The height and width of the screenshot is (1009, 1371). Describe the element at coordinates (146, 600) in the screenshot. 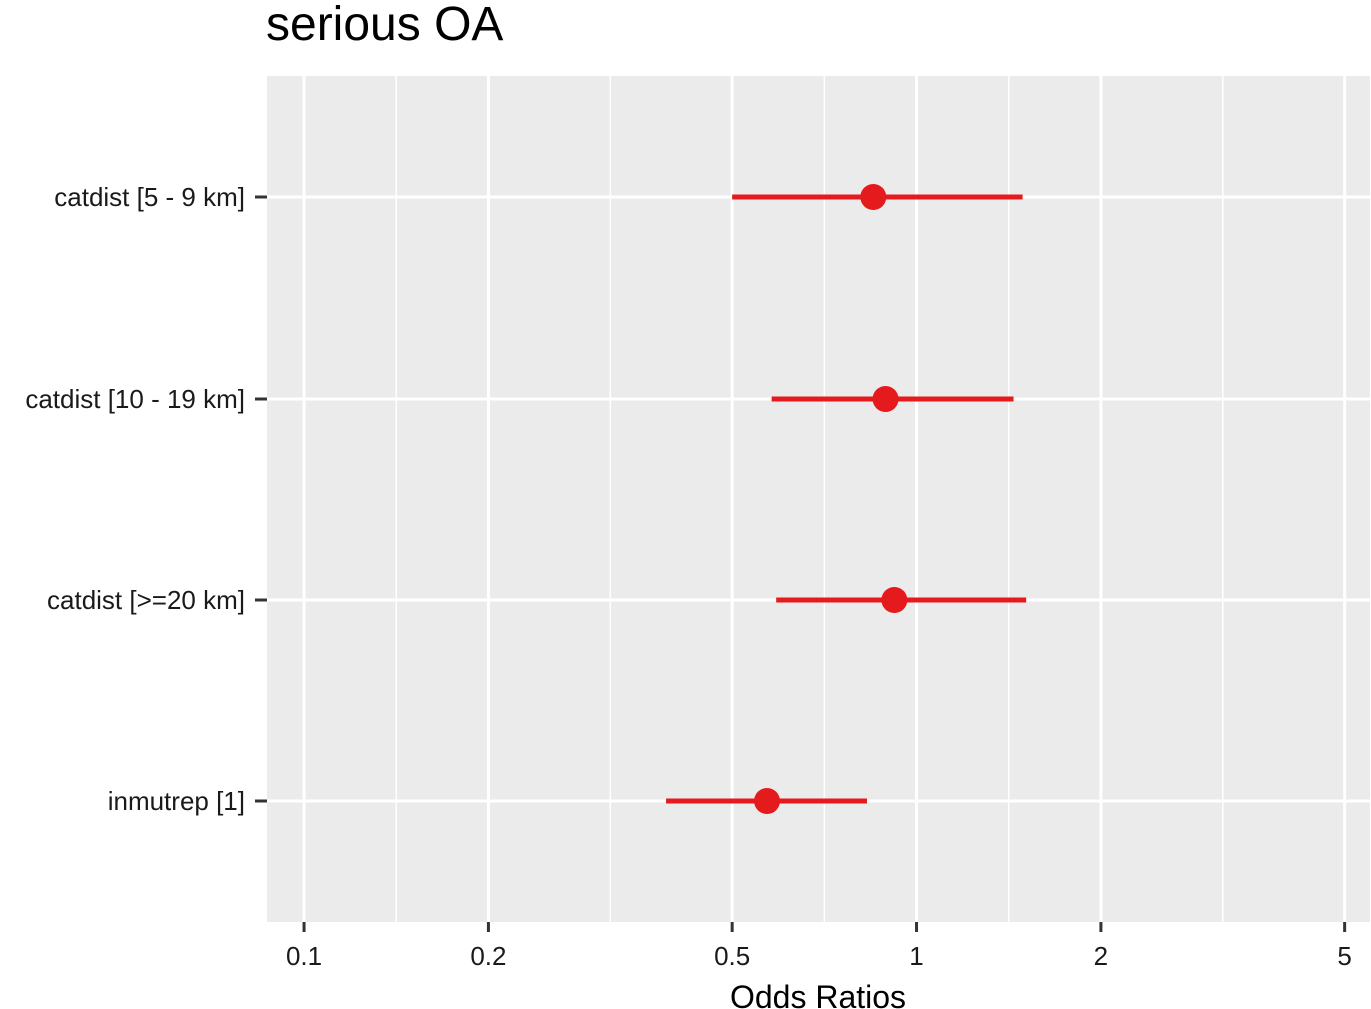

I see `y-tick-label: catdist [>=20 km]` at that location.